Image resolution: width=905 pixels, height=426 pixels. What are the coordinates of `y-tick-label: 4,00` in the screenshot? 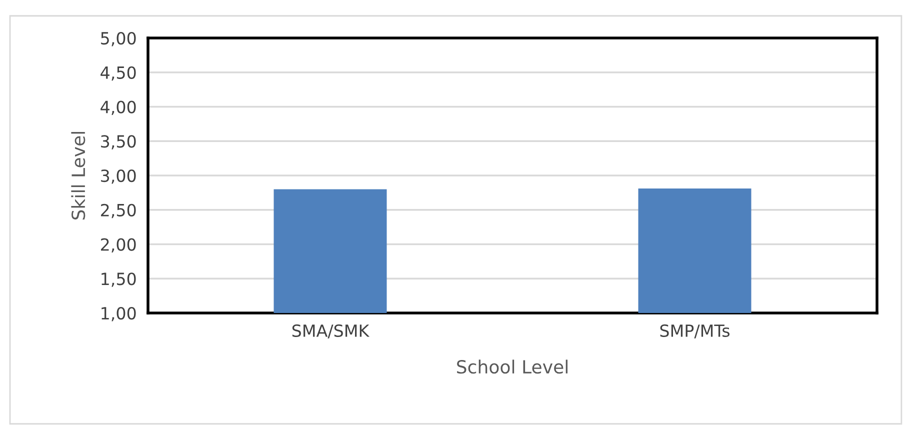 It's located at (118, 108).